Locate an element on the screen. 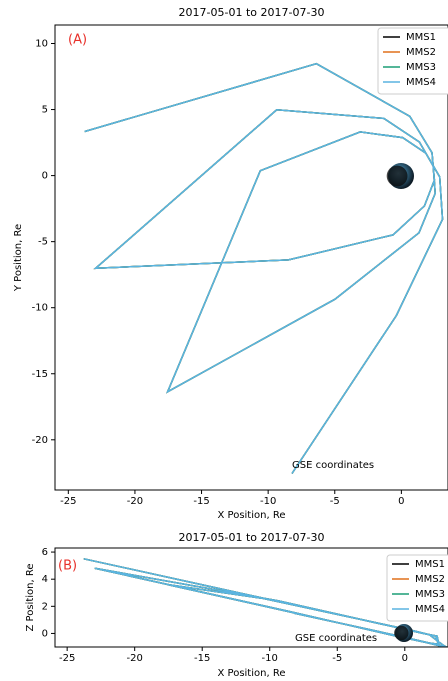  y-tick-label: -20 is located at coordinates (40, 440).